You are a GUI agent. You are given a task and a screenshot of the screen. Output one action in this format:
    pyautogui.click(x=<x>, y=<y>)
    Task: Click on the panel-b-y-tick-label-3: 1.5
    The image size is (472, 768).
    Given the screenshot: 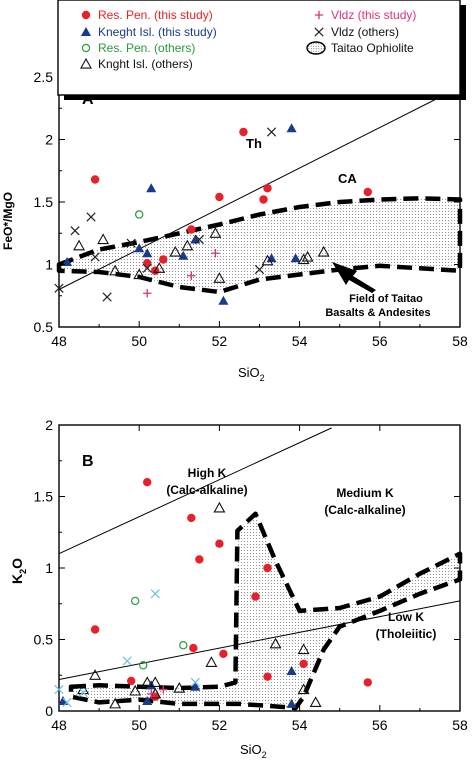 What is the action you would take?
    pyautogui.click(x=44, y=497)
    